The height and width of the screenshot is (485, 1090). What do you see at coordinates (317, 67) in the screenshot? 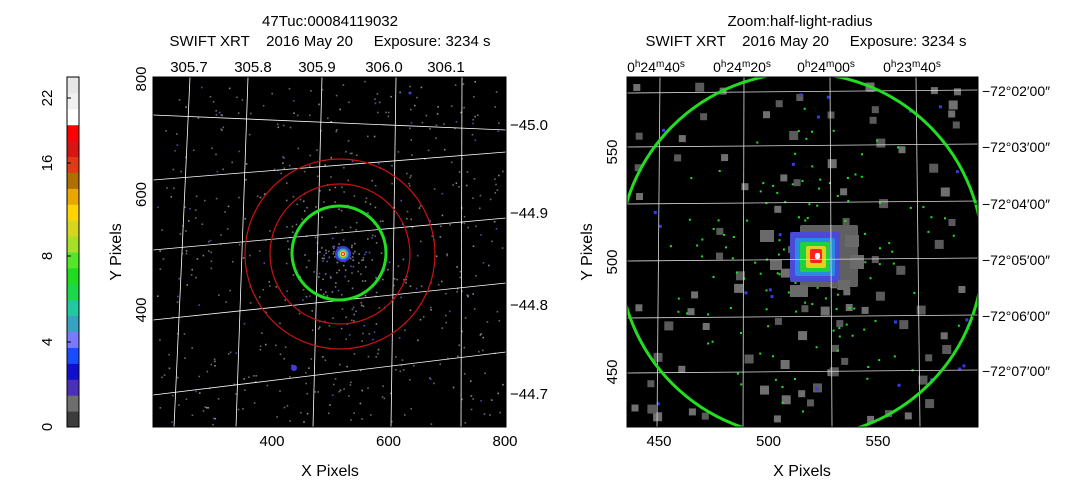
I see `ra-tick-label: 305.9` at bounding box center [317, 67].